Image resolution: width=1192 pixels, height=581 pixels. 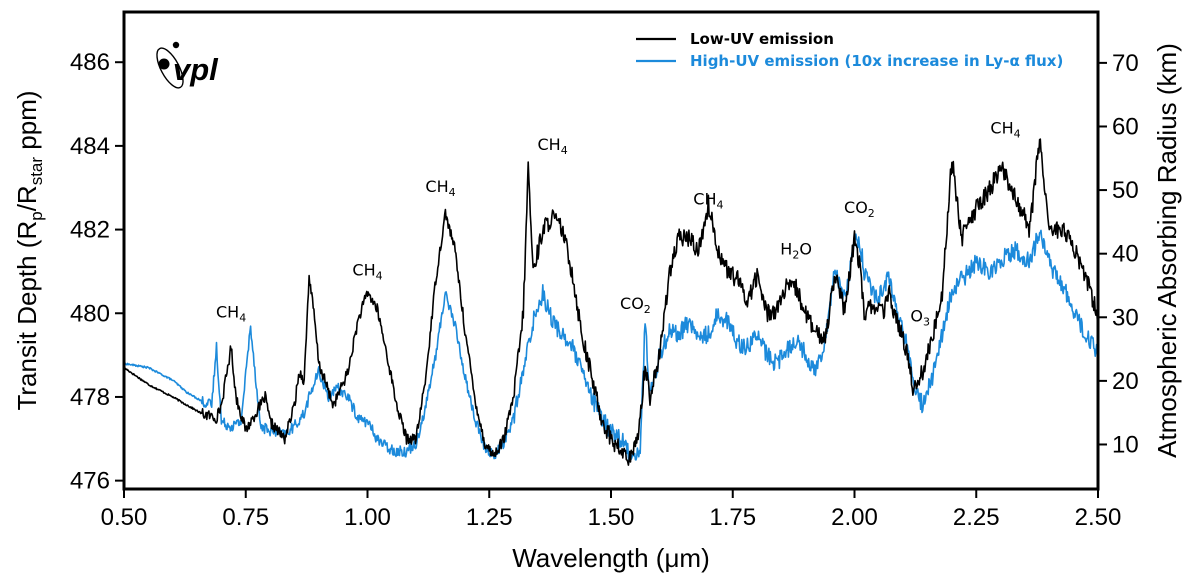 I want to click on x-tick-label: 1.75, so click(x=732, y=517).